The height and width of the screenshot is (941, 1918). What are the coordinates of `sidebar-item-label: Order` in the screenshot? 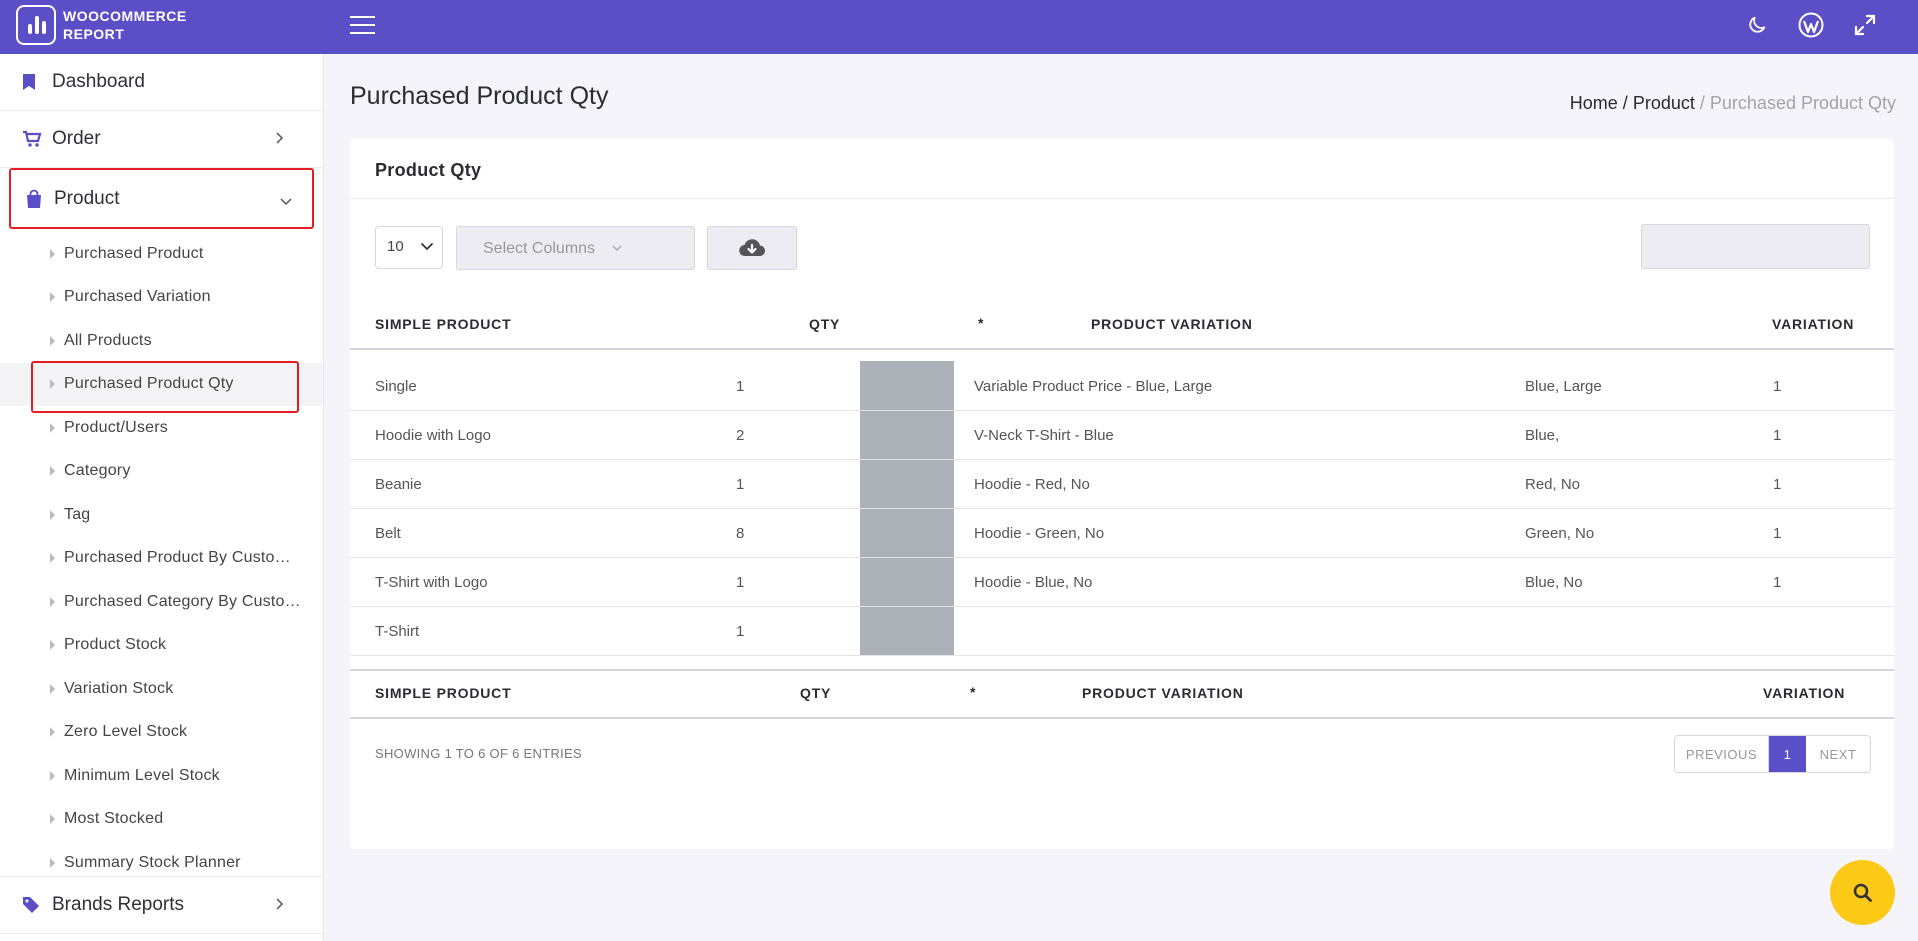 It's located at (76, 138).